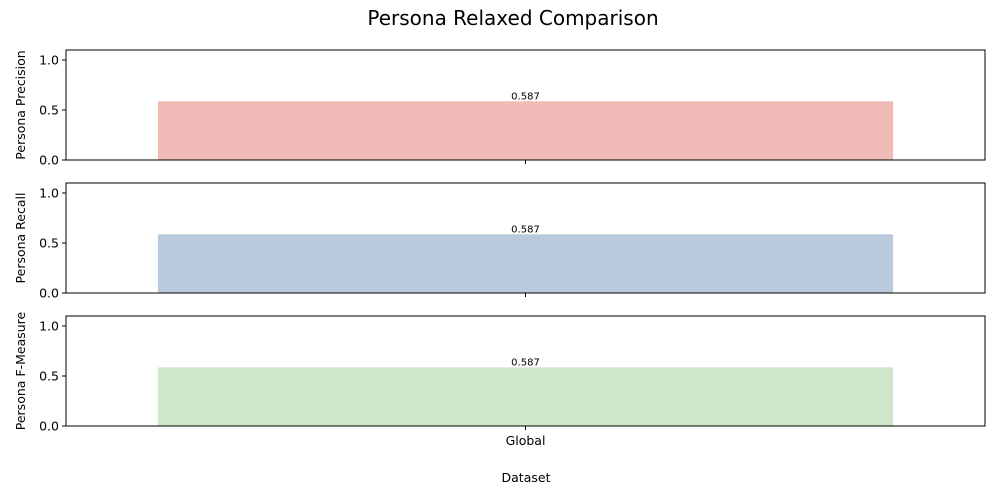  Describe the element at coordinates (20, 370) in the screenshot. I see `y-axis-label: Persona F-Measure` at that location.